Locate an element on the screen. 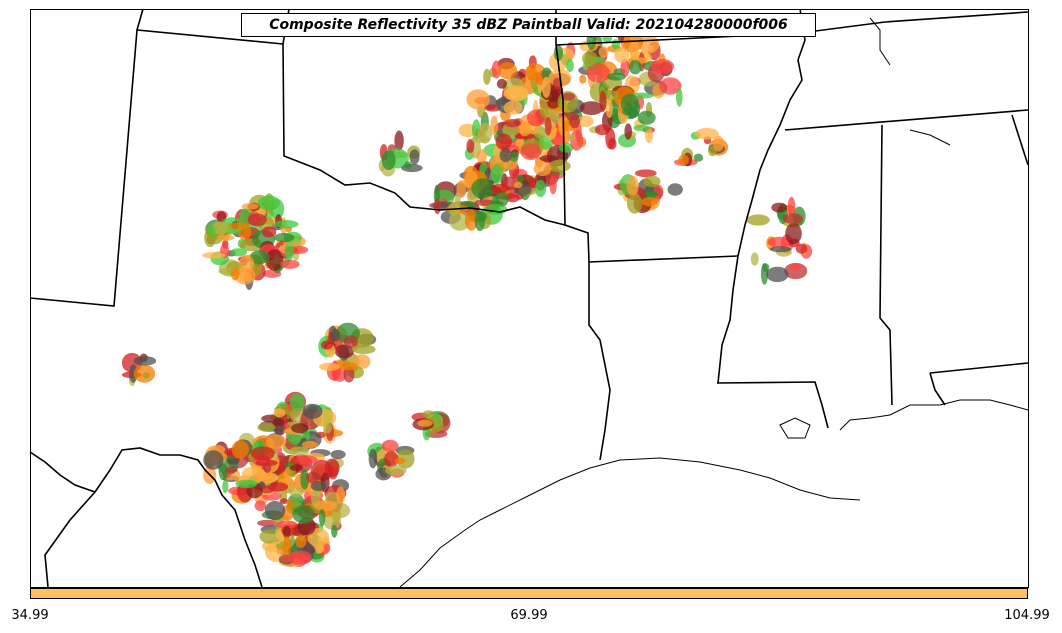 The height and width of the screenshot is (633, 1062). colorbar-tick-max: 104.99 is located at coordinates (1027, 615).